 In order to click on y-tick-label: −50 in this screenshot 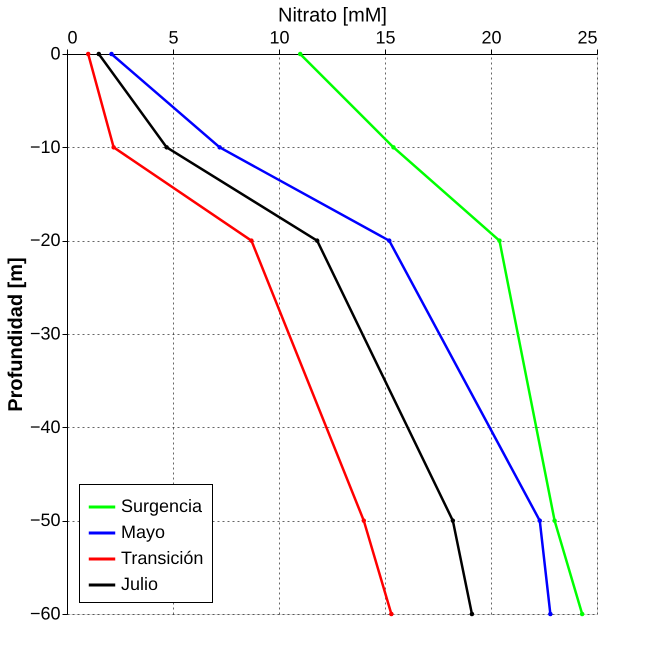, I will do `click(45, 520)`.